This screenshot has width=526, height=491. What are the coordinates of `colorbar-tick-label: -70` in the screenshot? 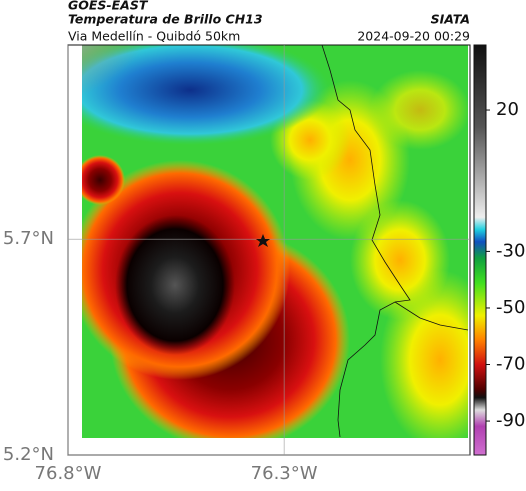 It's located at (510, 364).